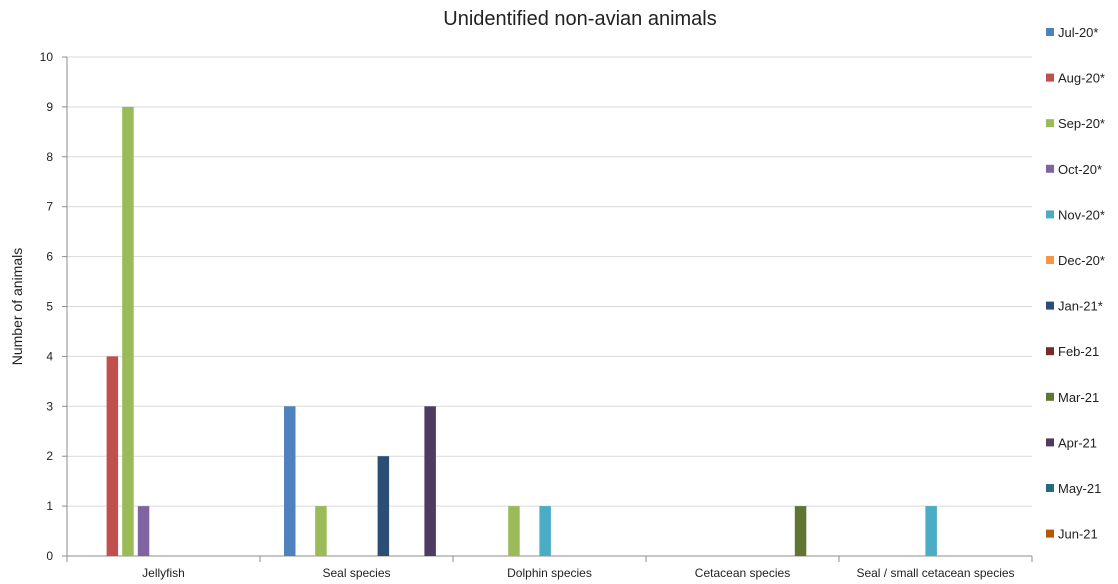  What do you see at coordinates (1080, 169) in the screenshot?
I see `legend-label: Oct-20*` at bounding box center [1080, 169].